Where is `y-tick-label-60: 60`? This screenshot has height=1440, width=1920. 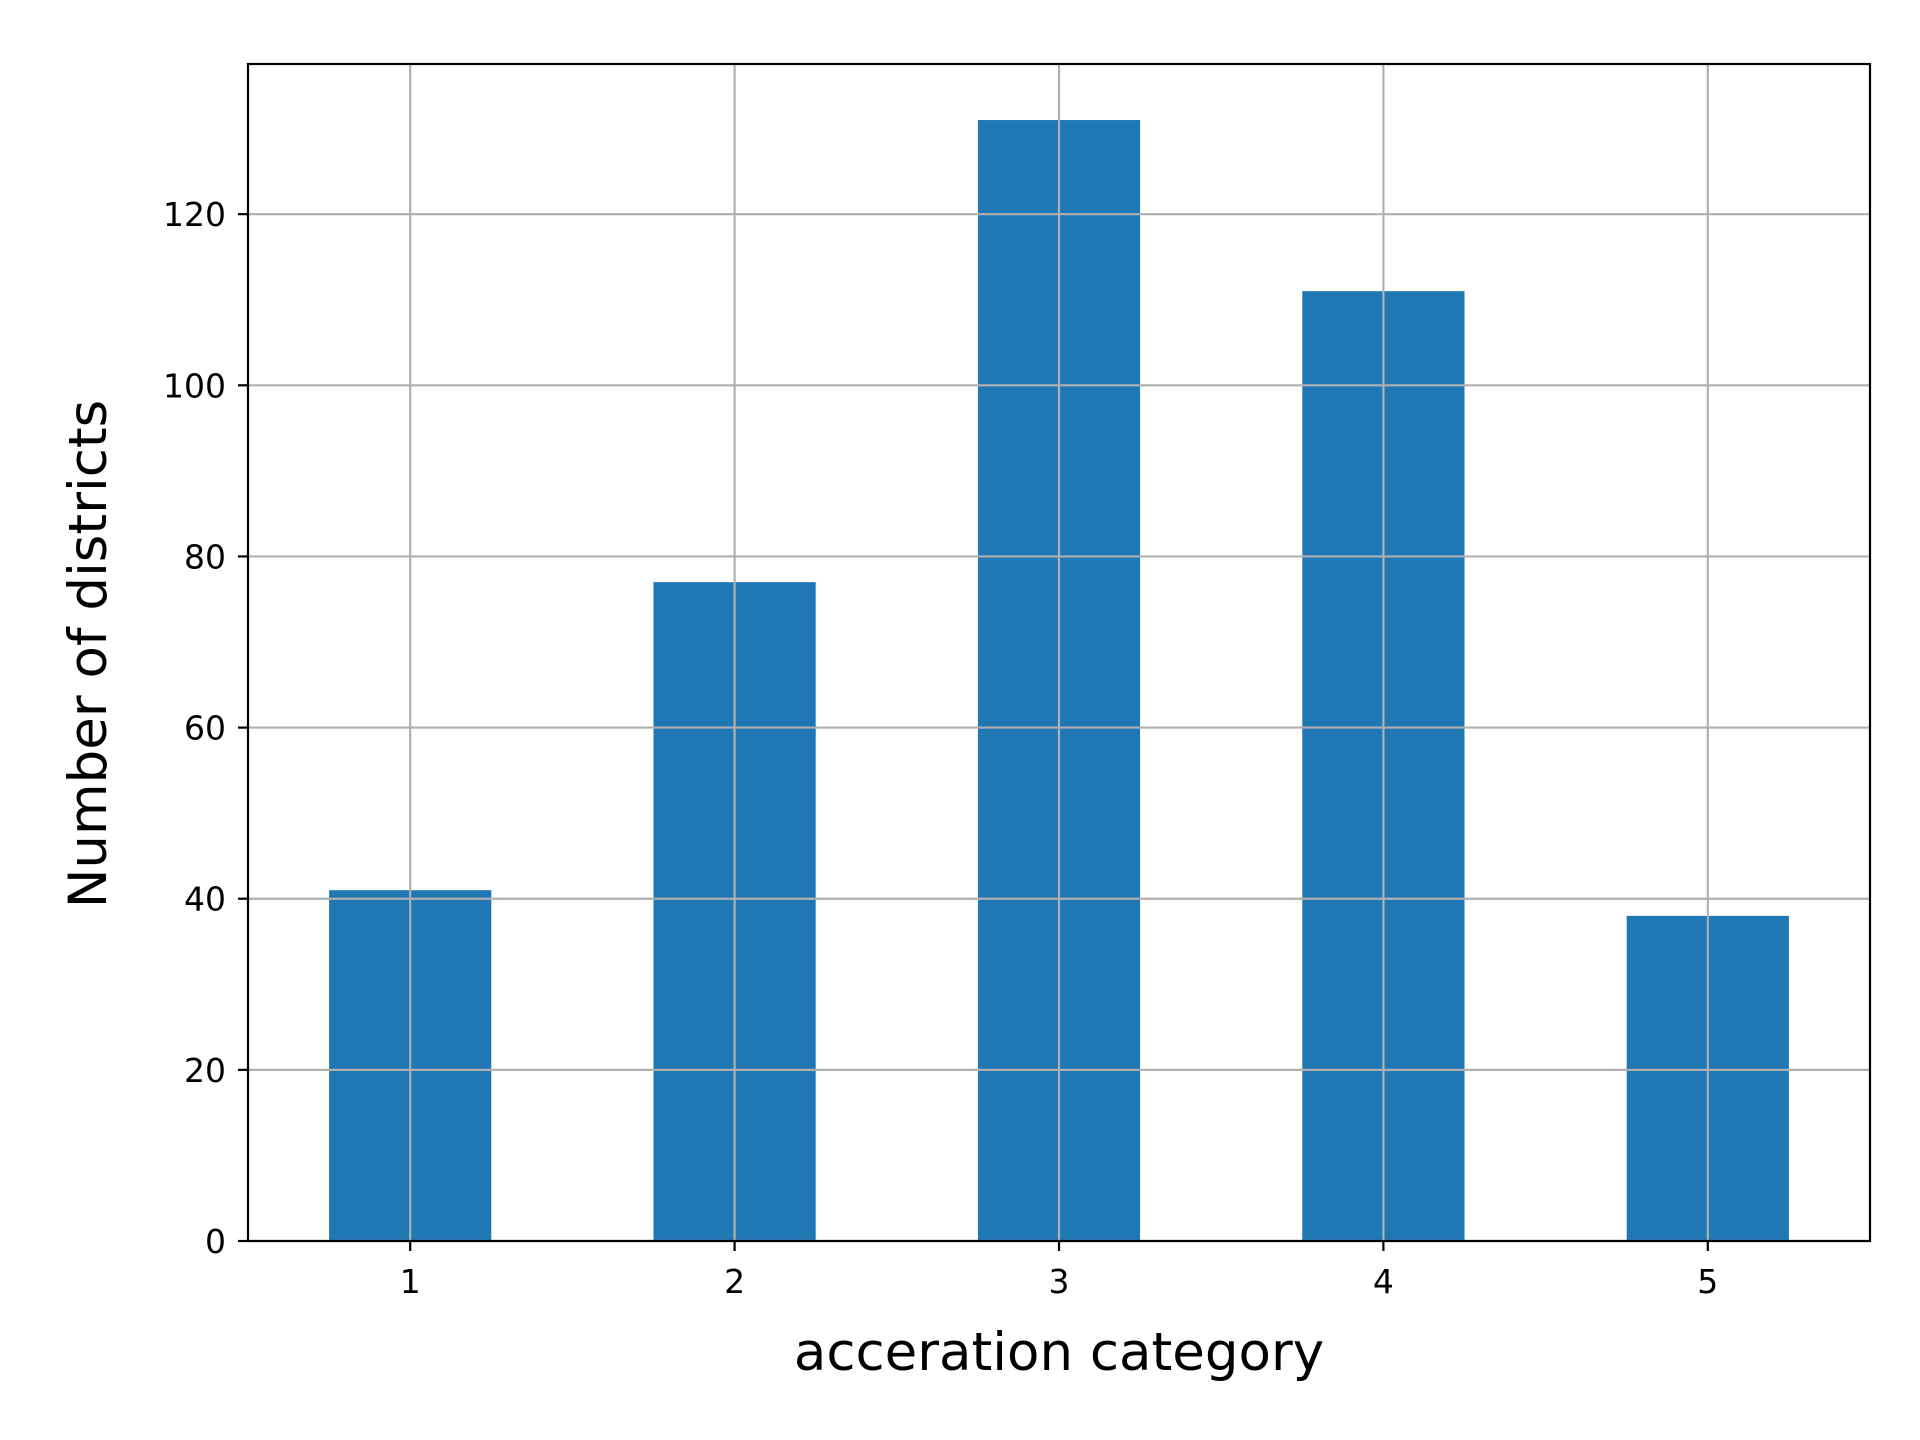 y-tick-label-60: 60 is located at coordinates (205, 728).